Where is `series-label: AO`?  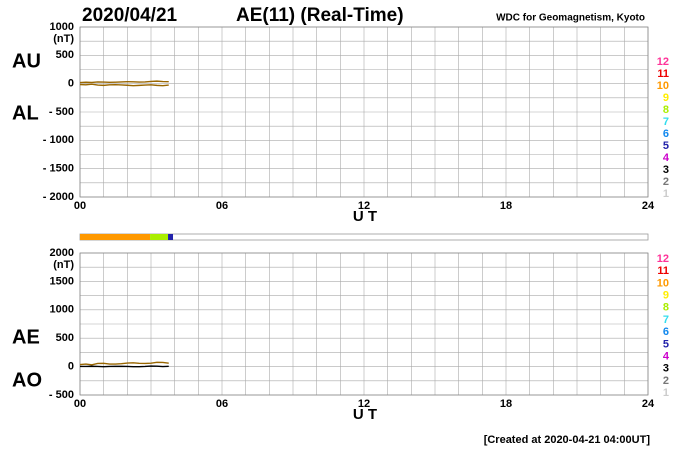 series-label: AO is located at coordinates (27, 380).